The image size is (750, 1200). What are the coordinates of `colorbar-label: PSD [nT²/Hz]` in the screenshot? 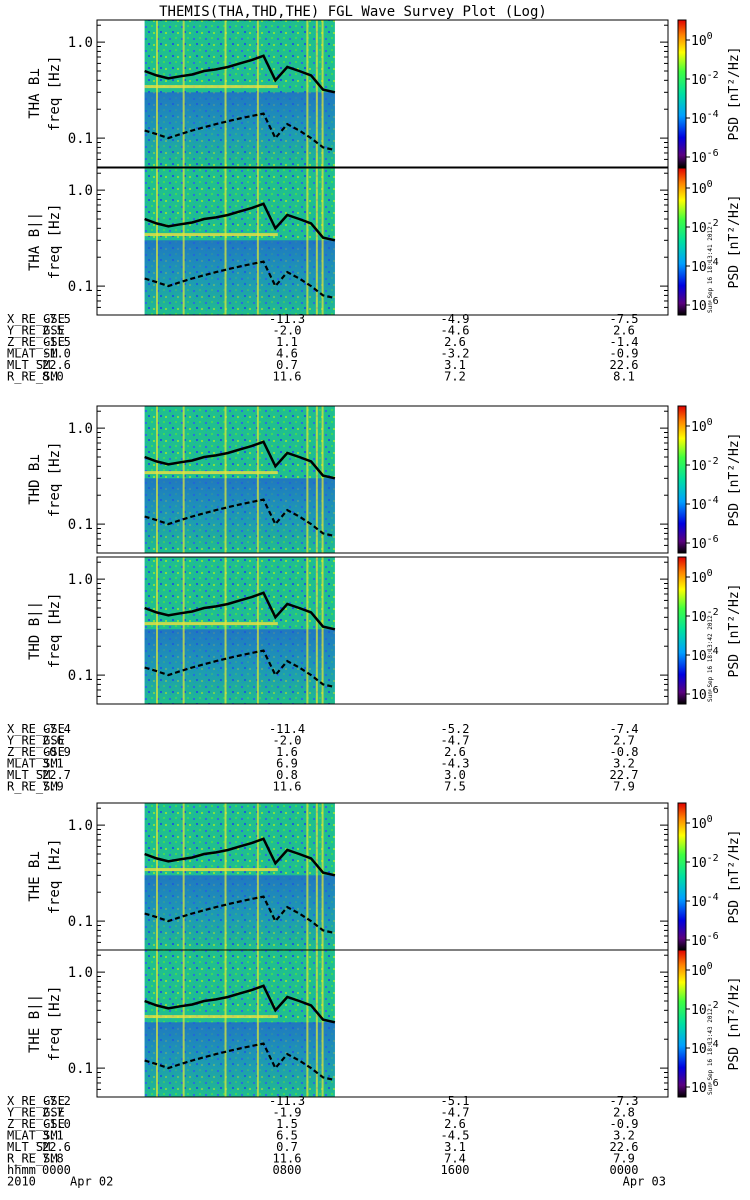 It's located at (734, 631).